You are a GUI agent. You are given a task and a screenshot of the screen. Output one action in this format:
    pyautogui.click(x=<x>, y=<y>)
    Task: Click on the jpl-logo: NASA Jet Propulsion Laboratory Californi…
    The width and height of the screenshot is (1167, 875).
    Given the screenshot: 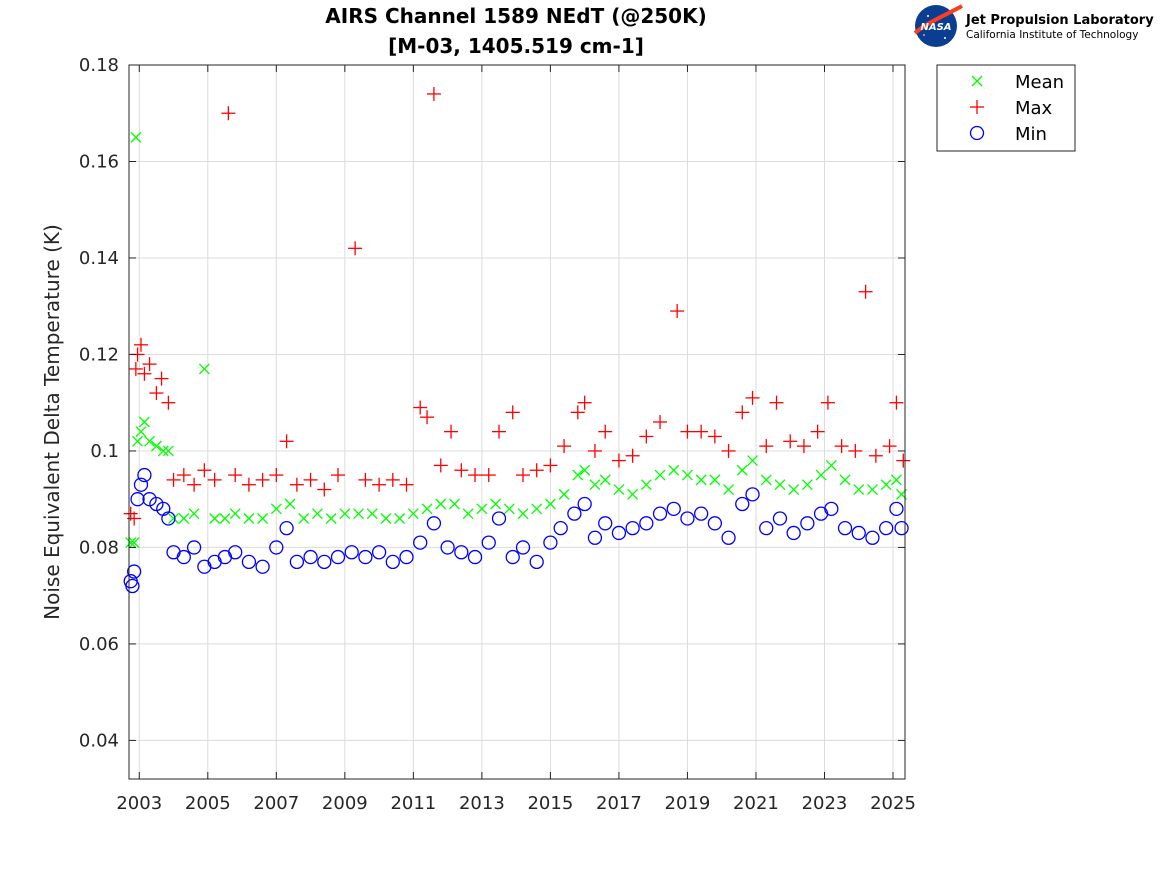 What is the action you would take?
    pyautogui.click(x=1033, y=25)
    